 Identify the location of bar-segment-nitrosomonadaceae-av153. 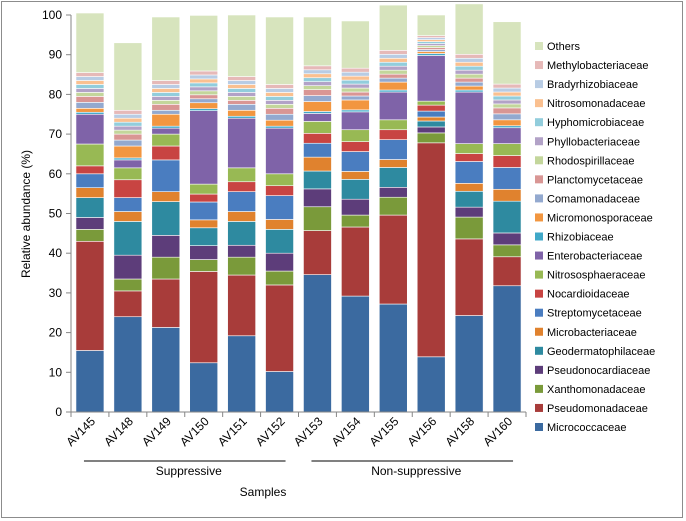
(317, 76).